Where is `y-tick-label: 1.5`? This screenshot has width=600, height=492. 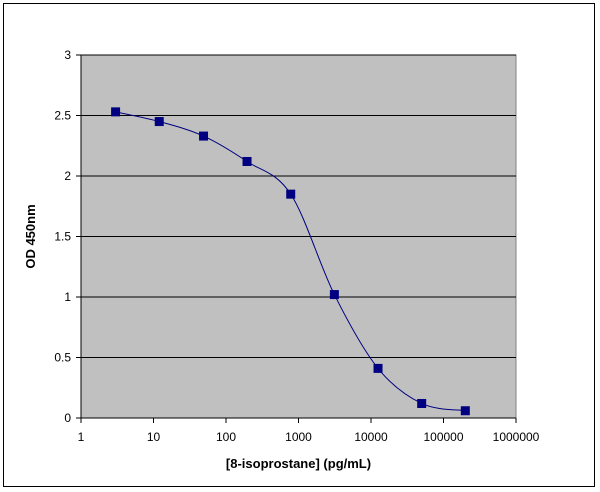
y-tick-label: 1.5 is located at coordinates (62, 237).